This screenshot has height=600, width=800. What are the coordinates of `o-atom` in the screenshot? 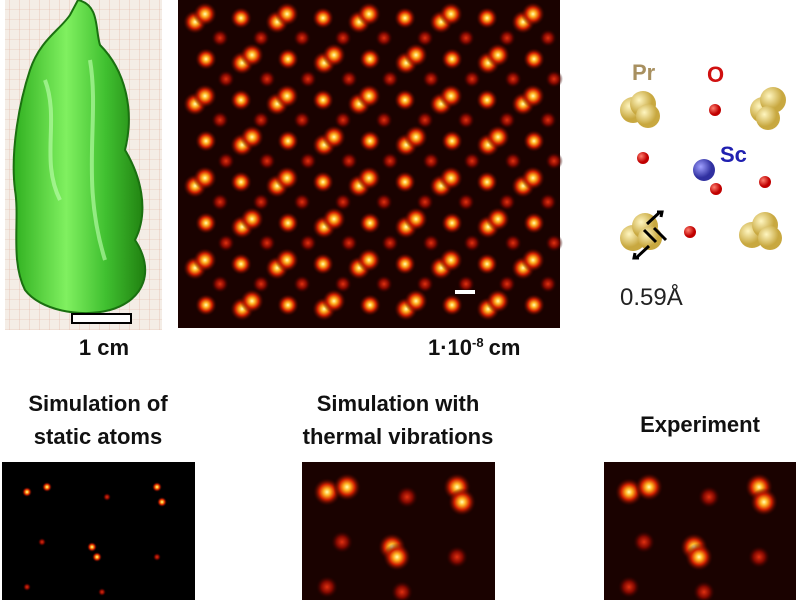 It's located at (715, 110).